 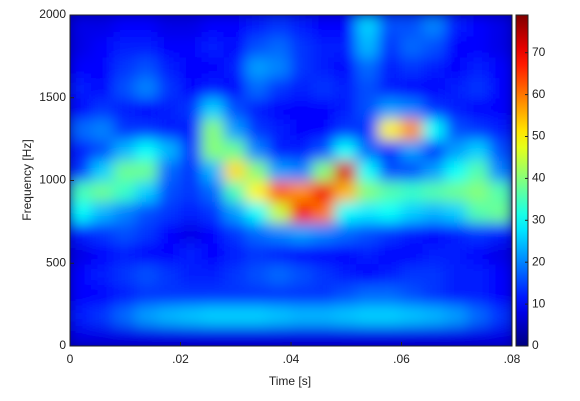 I want to click on colorbar-tick-label: 50, so click(x=539, y=136).